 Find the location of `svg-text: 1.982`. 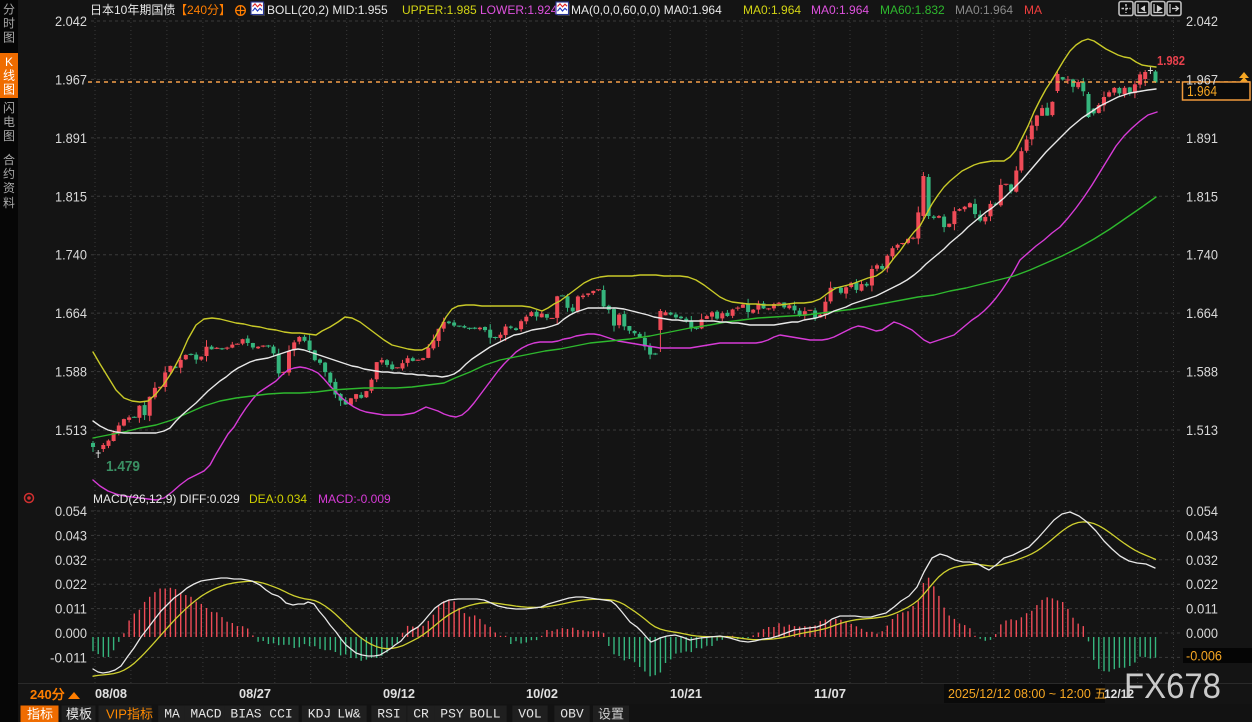

svg-text: 1.982 is located at coordinates (1171, 60).